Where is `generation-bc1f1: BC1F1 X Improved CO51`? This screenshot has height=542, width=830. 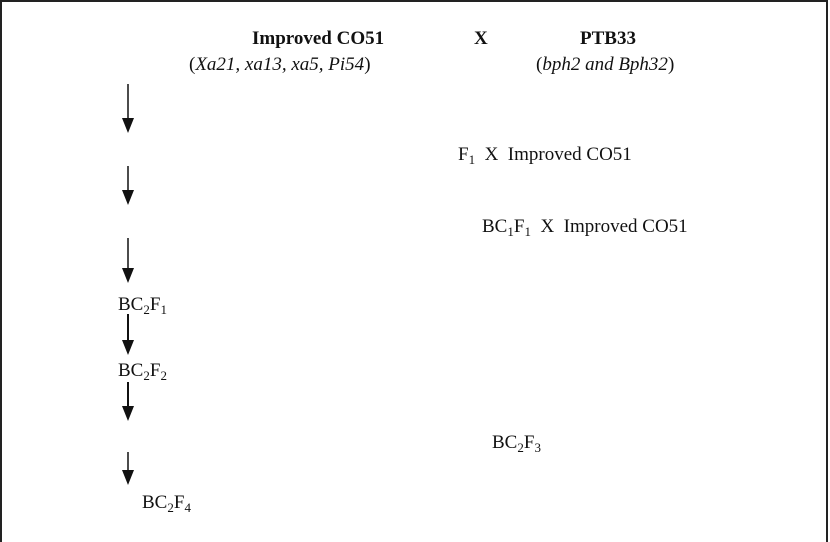 generation-bc1f1: BC1F1 X Improved CO51 is located at coordinates (585, 227).